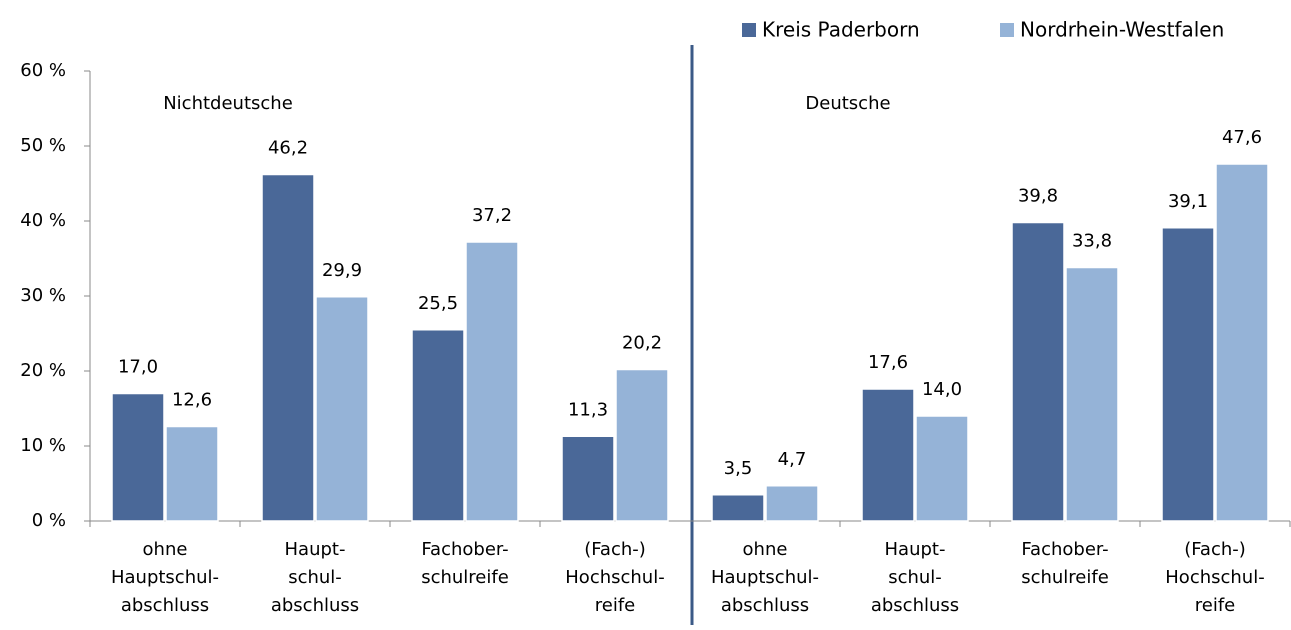 Image resolution: width=1291 pixels, height=630 pixels. What do you see at coordinates (642, 343) in the screenshot?
I see `data-label: 20,2` at bounding box center [642, 343].